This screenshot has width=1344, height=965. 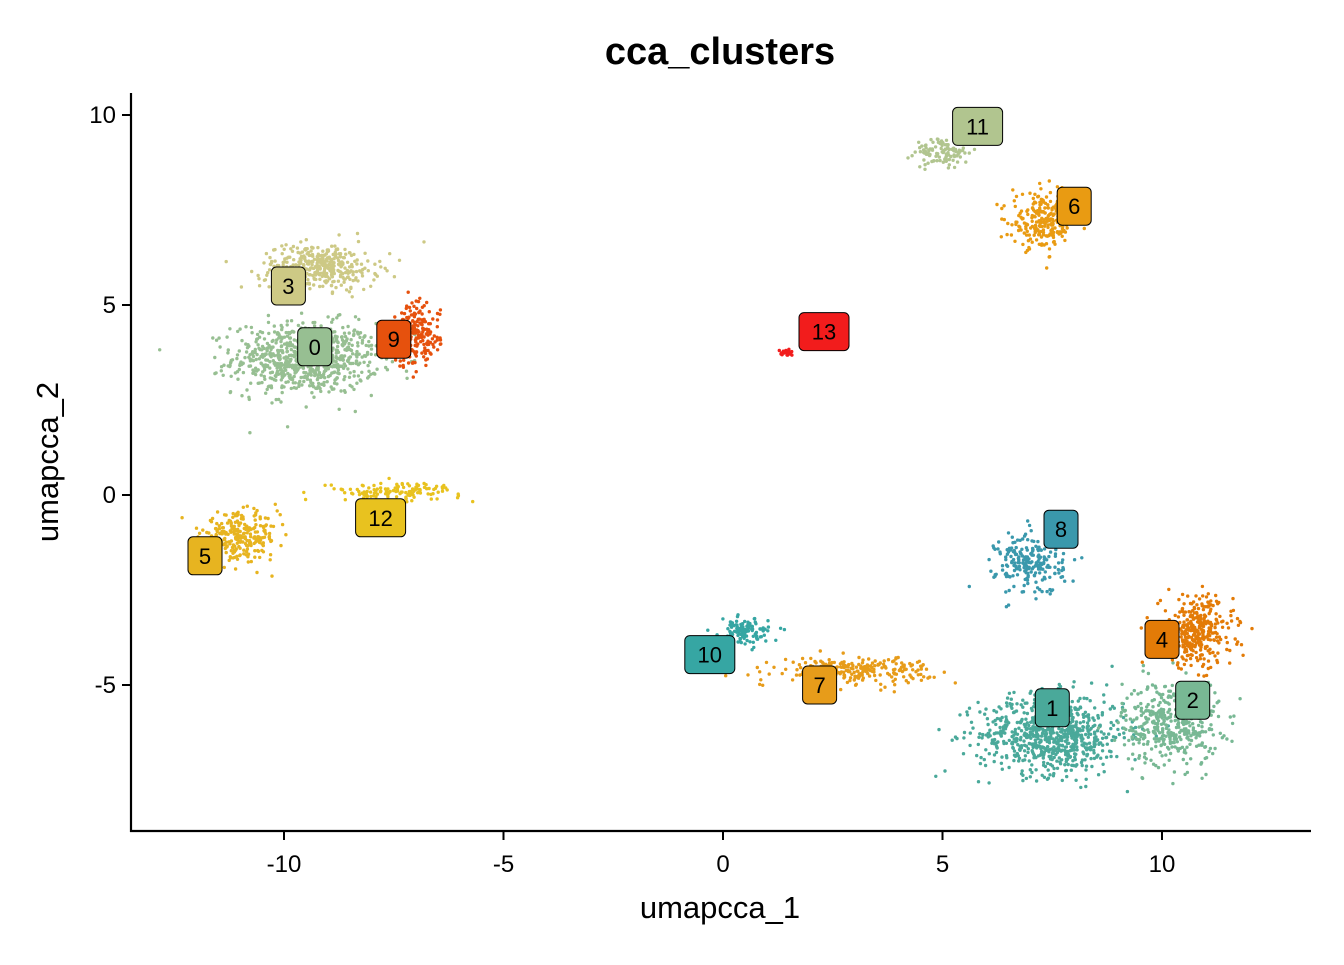 I want to click on cluster-label-4: 4, so click(x=1162, y=639).